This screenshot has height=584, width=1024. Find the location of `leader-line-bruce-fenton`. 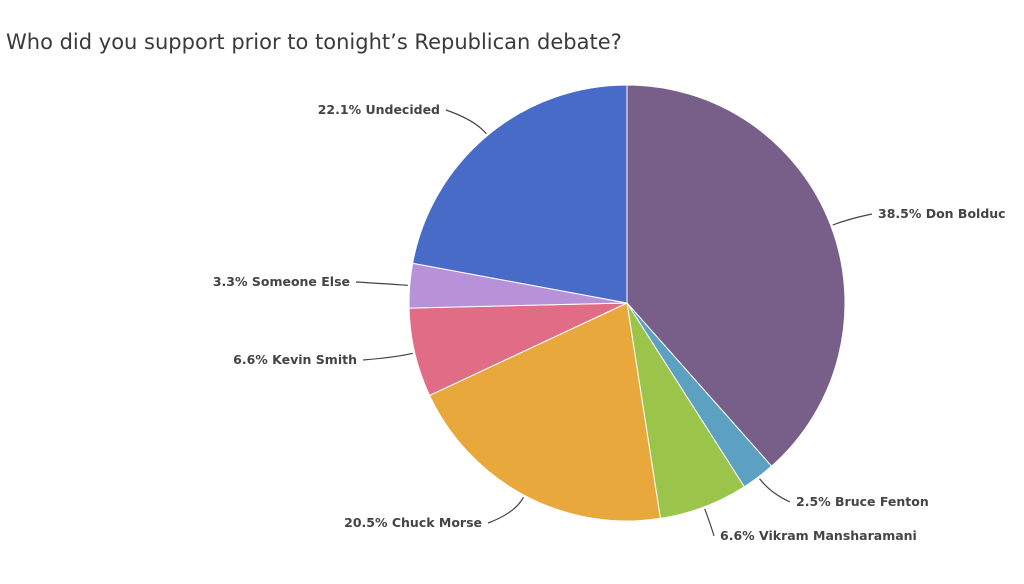

leader-line-bruce-fenton is located at coordinates (775, 490).